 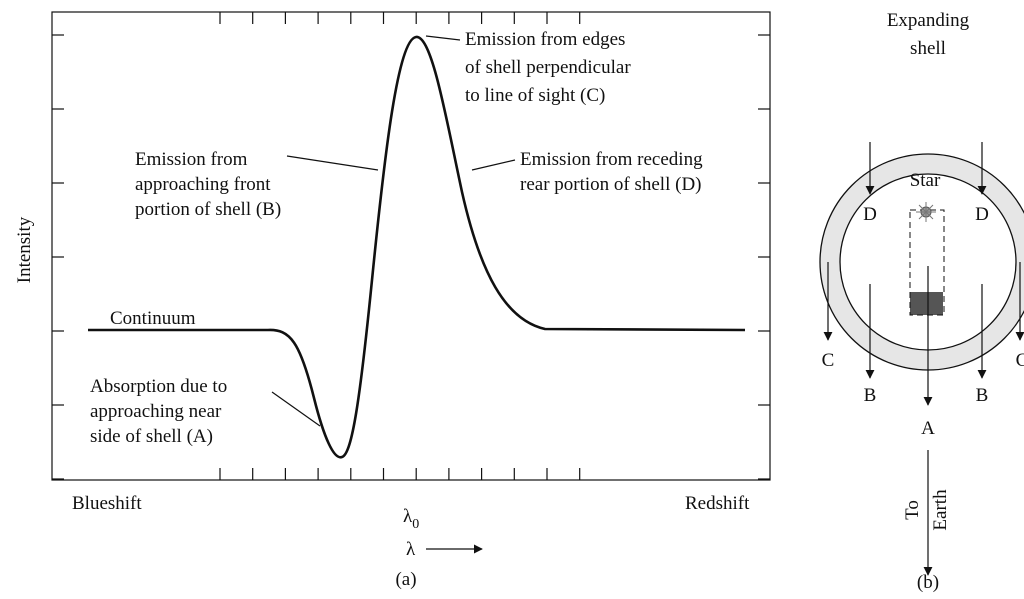 I want to click on caption-a: (a), so click(x=405, y=579).